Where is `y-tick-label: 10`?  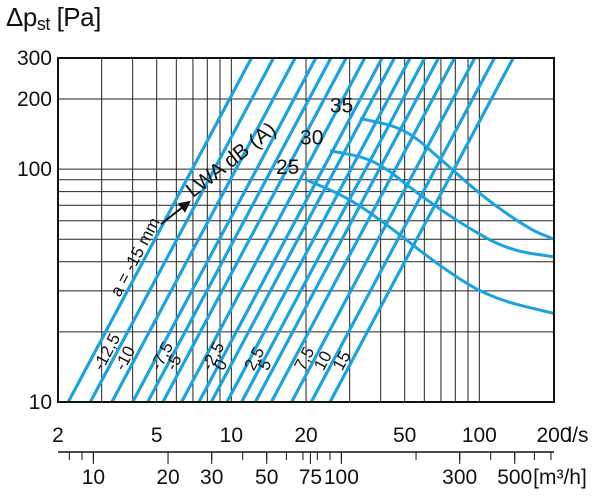
y-tick-label: 10 is located at coordinates (40, 402).